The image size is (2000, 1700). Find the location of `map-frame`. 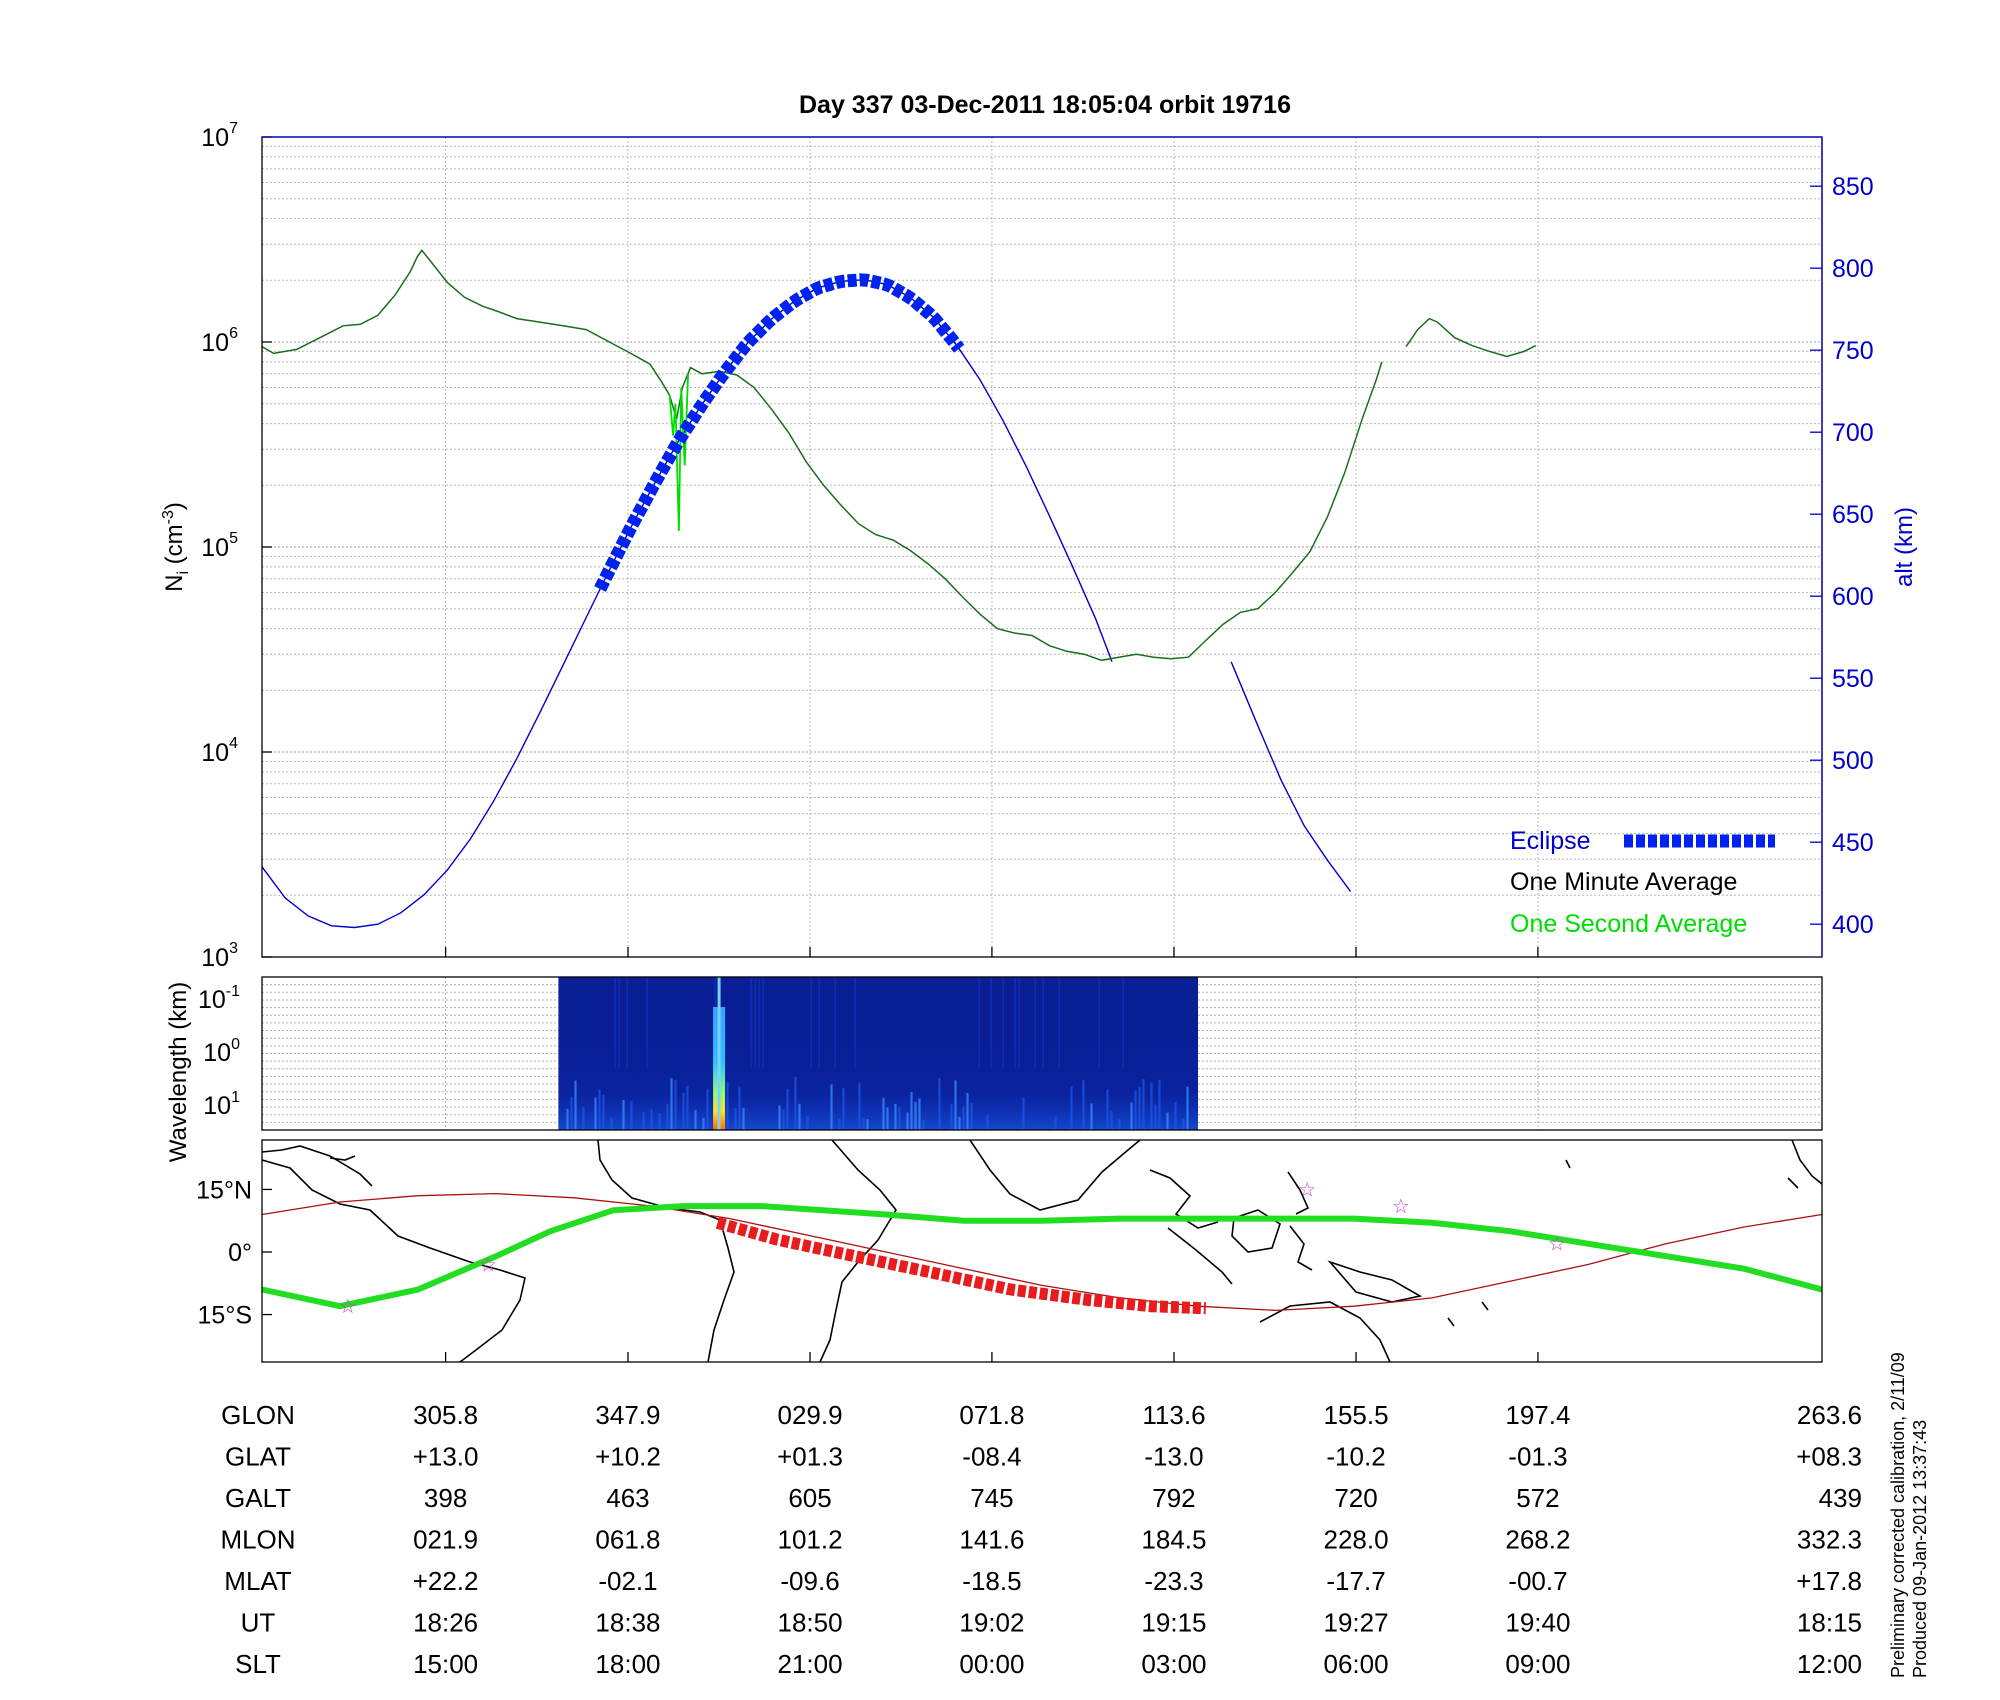

map-frame is located at coordinates (1042, 1251).